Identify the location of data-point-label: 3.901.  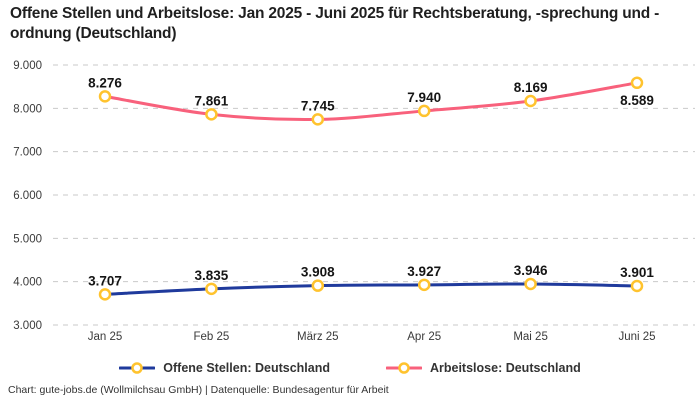
(637, 272).